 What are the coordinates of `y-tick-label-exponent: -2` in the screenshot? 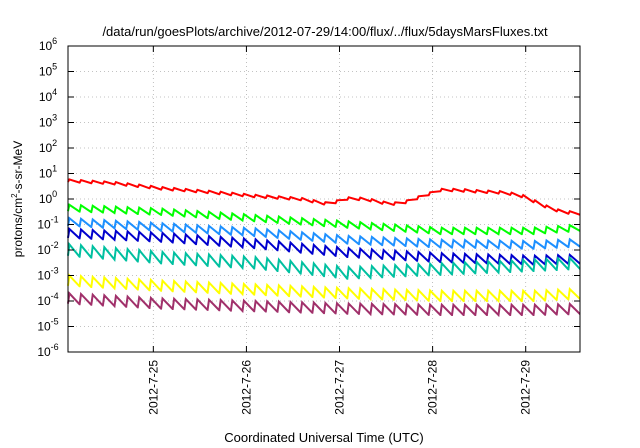 It's located at (55, 245).